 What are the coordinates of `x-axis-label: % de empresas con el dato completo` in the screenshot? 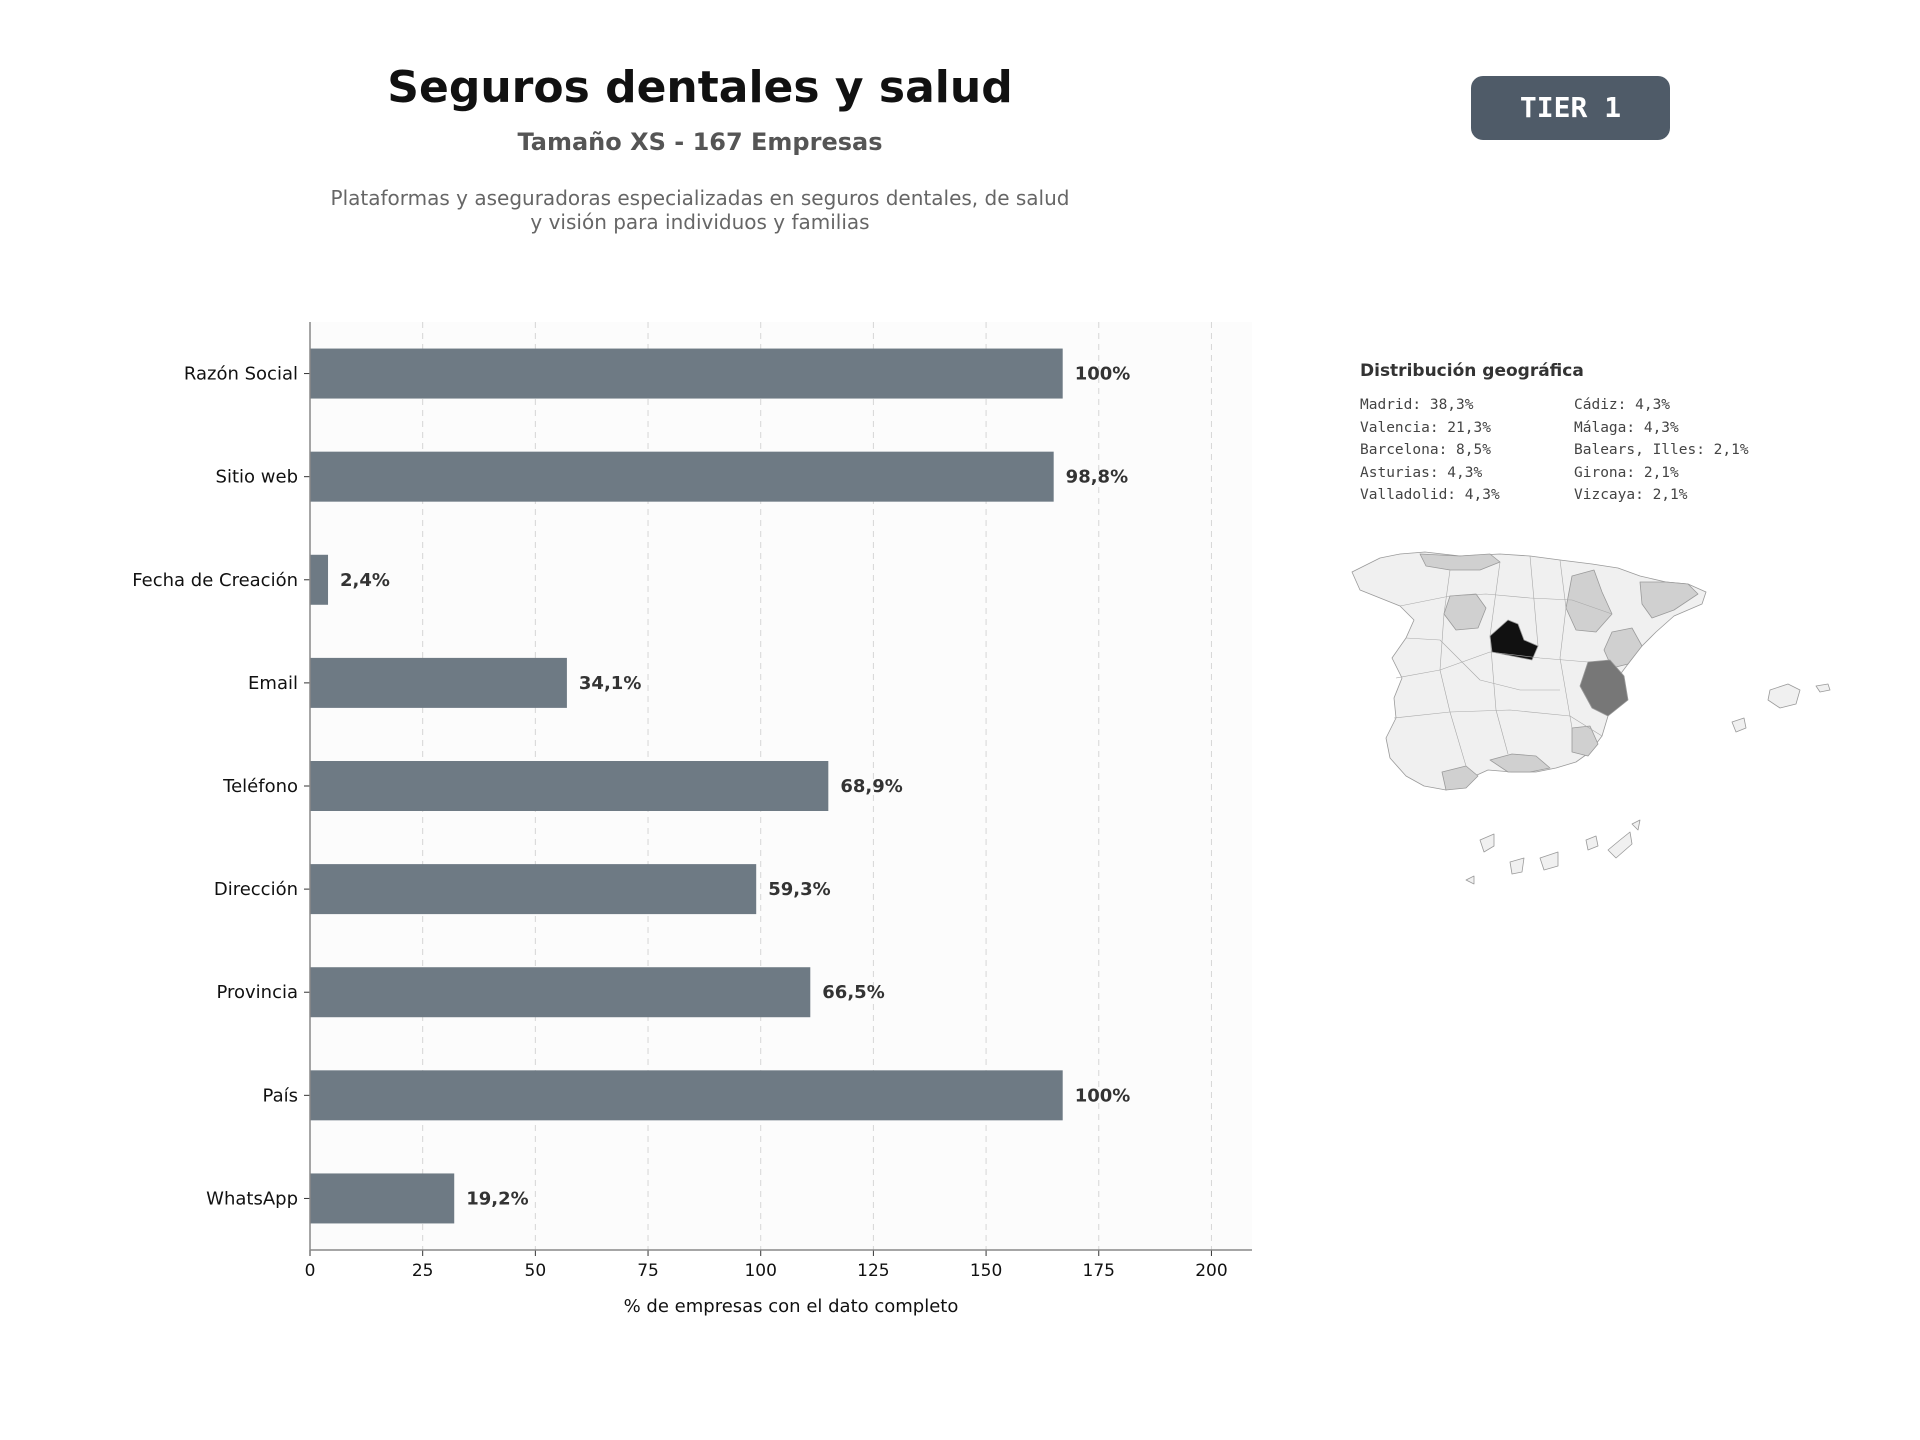 It's located at (791, 1306).